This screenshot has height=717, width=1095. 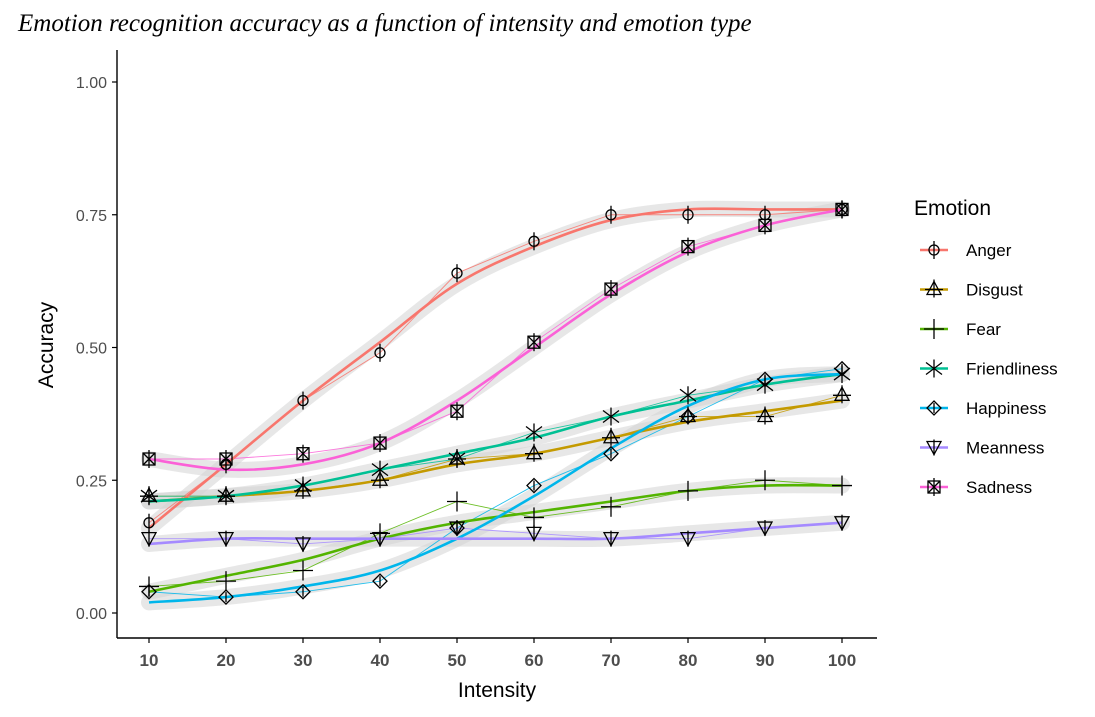 What do you see at coordinates (534, 660) in the screenshot?
I see `x-tick-label: 60` at bounding box center [534, 660].